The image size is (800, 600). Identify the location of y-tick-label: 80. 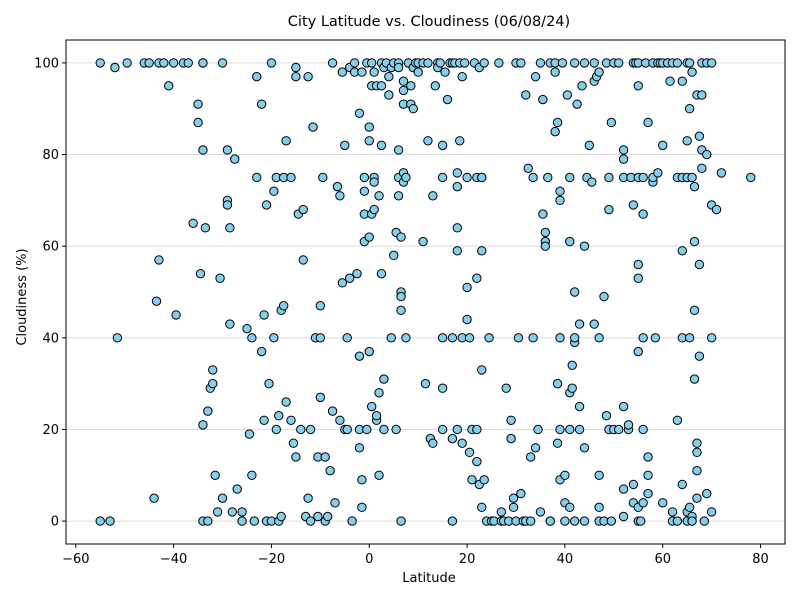
(50, 155).